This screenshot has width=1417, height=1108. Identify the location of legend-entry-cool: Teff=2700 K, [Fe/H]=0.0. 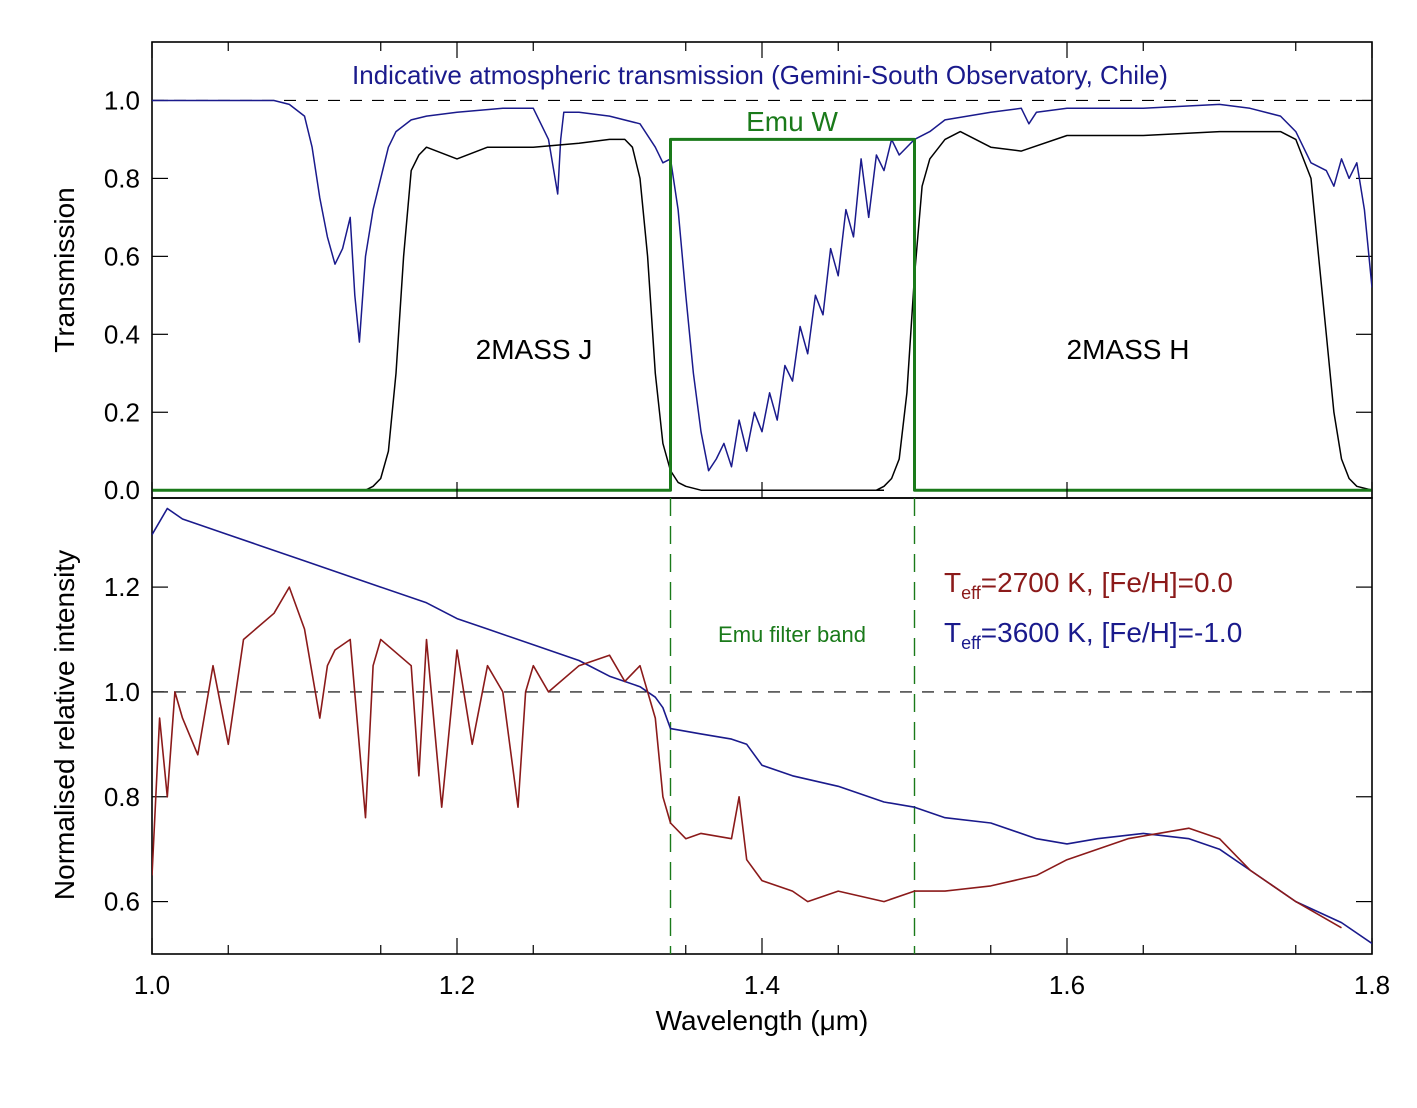
(1088, 585).